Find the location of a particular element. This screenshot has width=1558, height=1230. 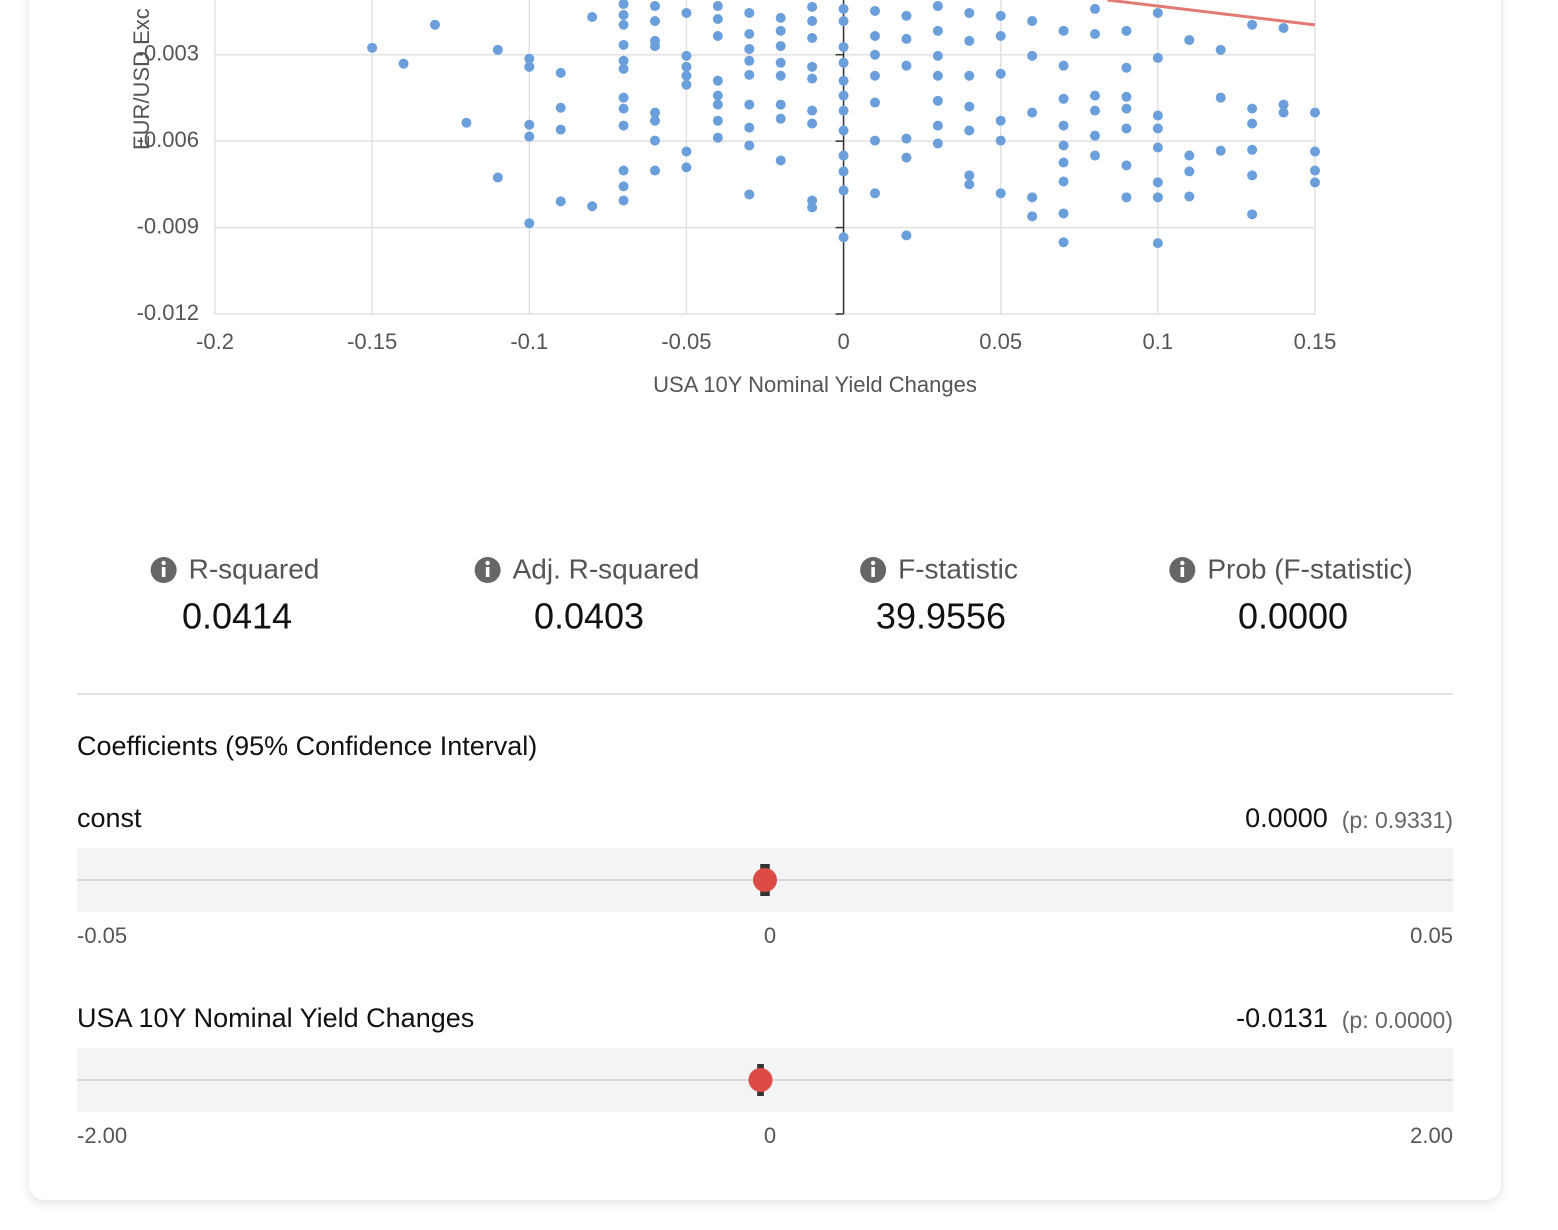

coef-name: USA 10Y Nominal Yield Changes is located at coordinates (275, 1018).